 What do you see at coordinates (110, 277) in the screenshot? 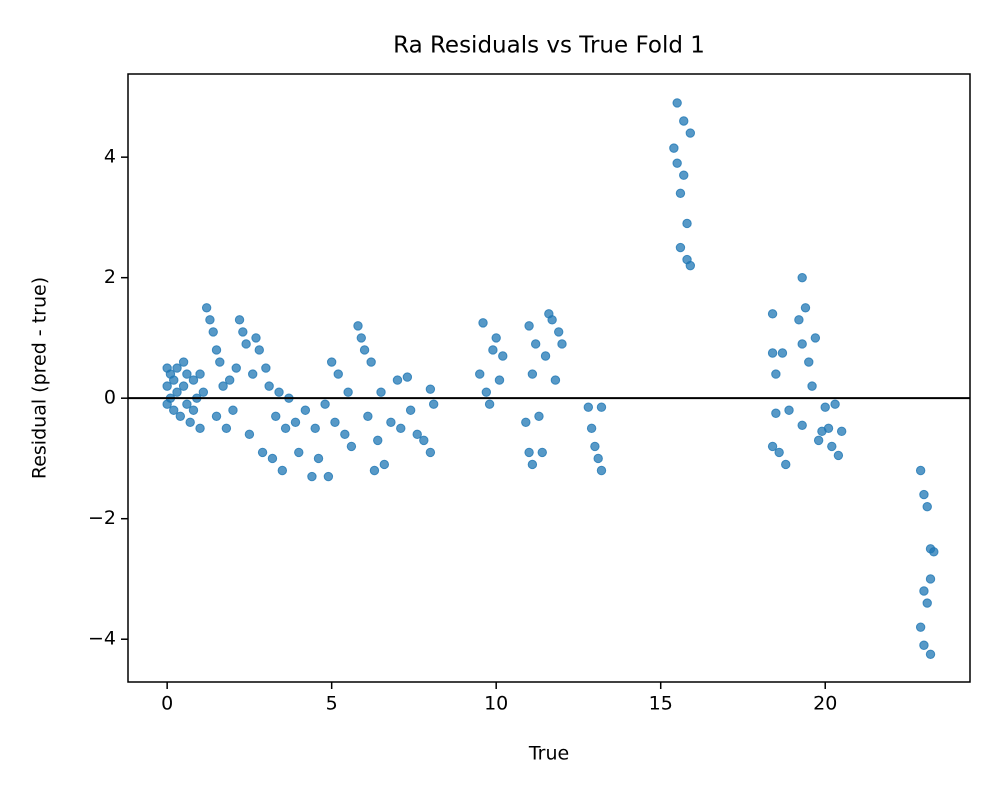
I see `y-tick-label: 2` at bounding box center [110, 277].